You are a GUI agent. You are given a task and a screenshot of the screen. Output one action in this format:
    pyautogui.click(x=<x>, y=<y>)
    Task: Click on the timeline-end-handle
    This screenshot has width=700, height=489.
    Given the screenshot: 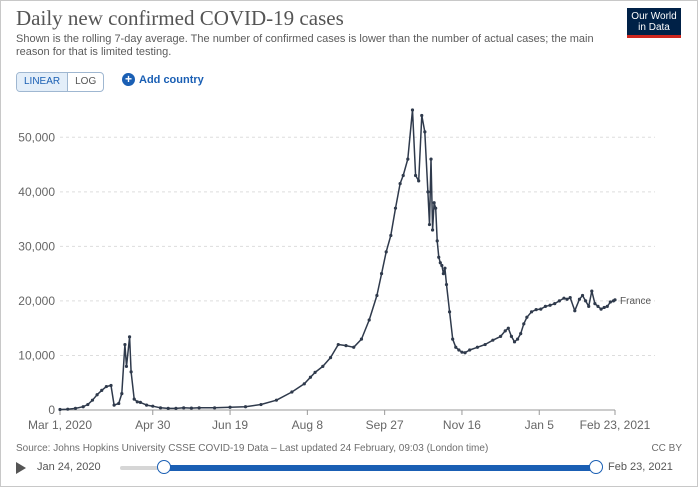 What is the action you would take?
    pyautogui.click(x=596, y=467)
    